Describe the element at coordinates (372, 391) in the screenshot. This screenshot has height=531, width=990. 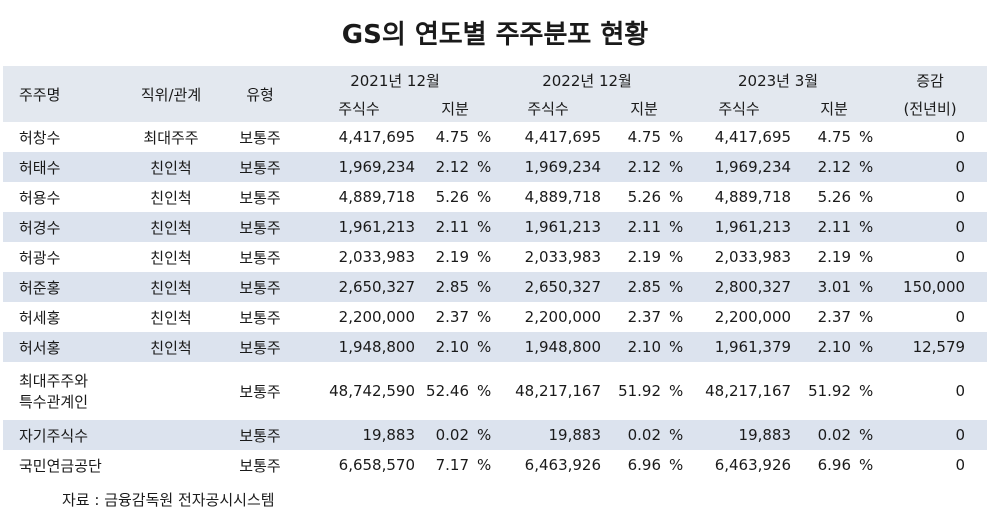
I see `cell-shares-2021: 48,742,590` at that location.